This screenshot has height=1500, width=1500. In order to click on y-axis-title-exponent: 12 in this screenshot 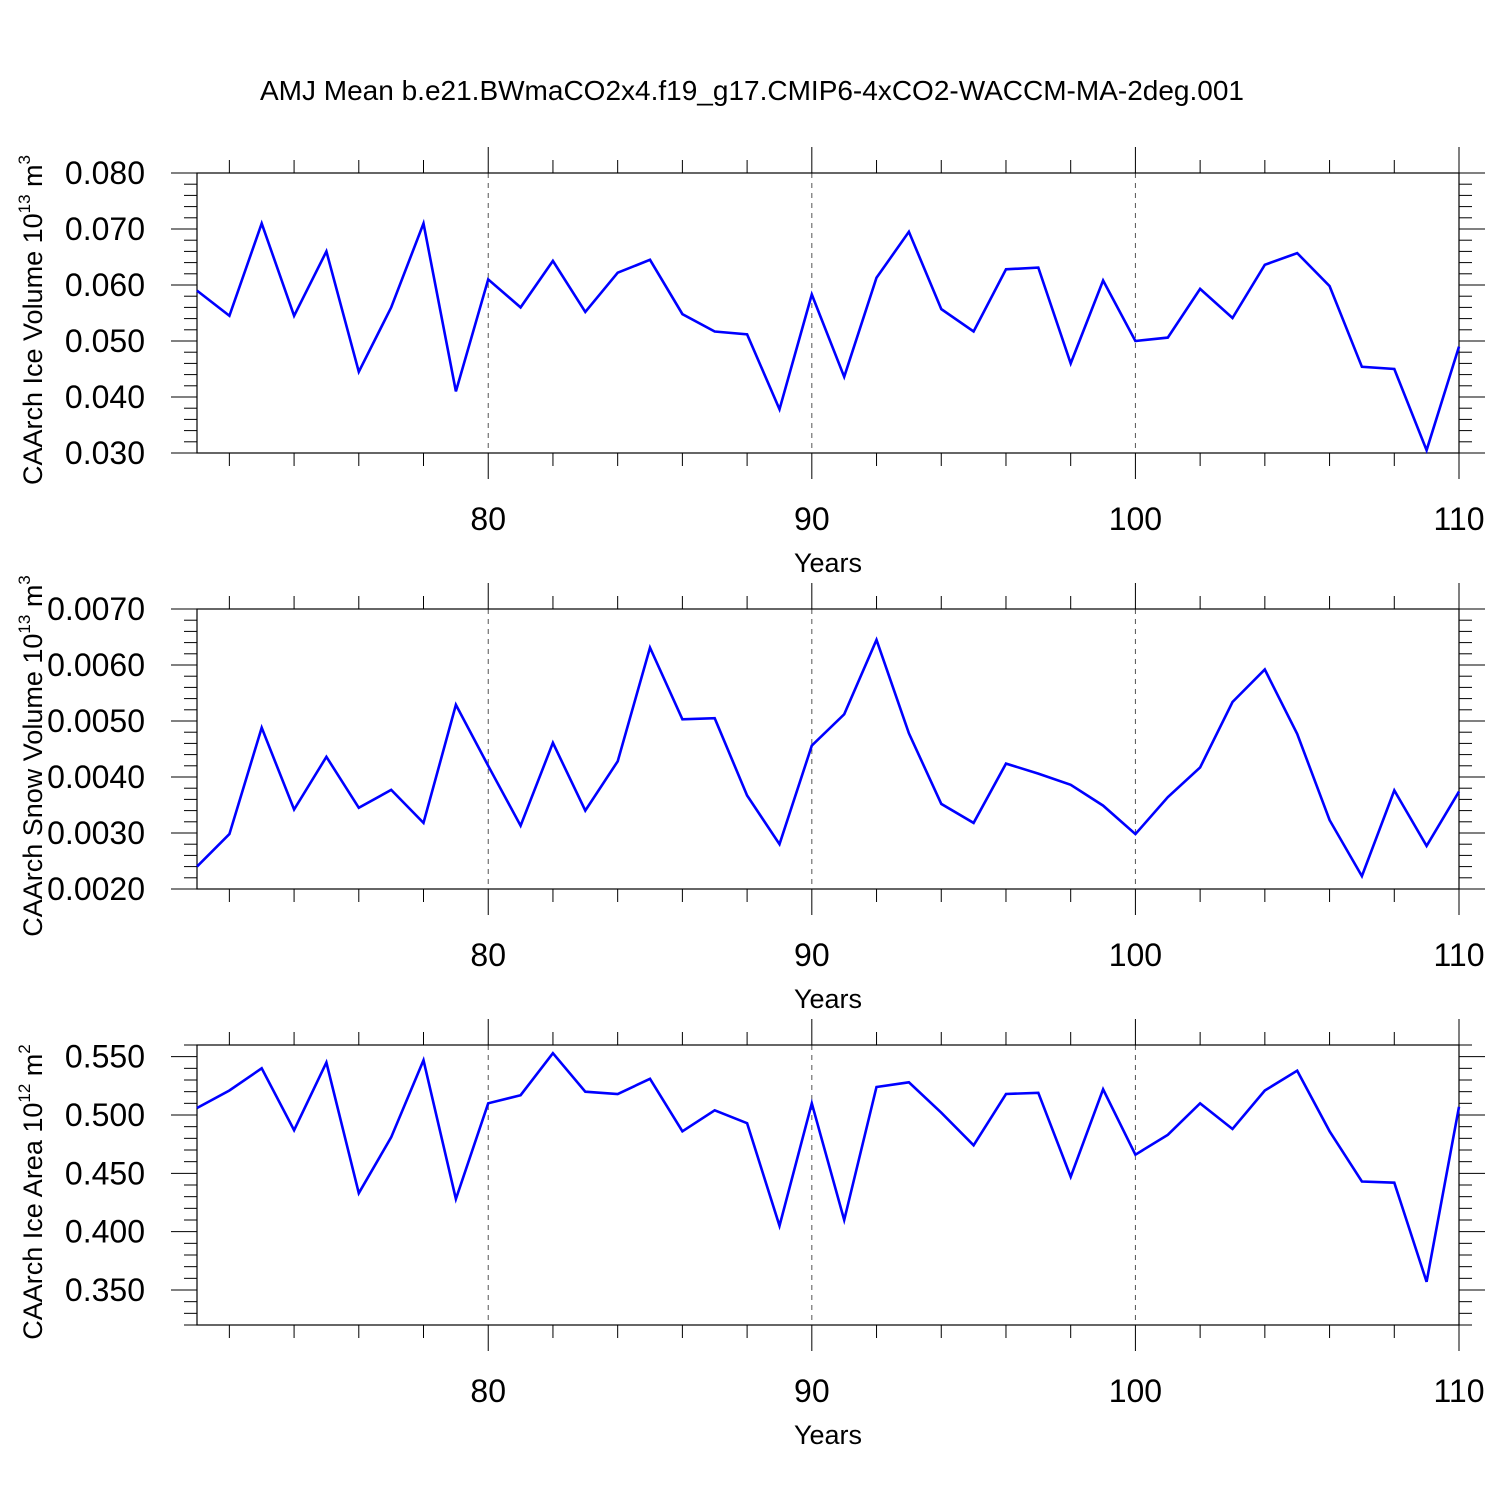, I will do `click(24, 1093)`.